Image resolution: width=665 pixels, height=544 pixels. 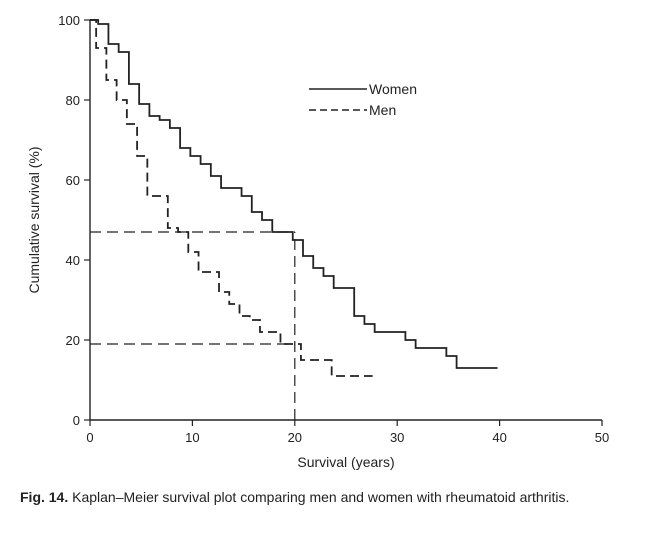 What do you see at coordinates (89, 437) in the screenshot?
I see `x-tick-label: 0` at bounding box center [89, 437].